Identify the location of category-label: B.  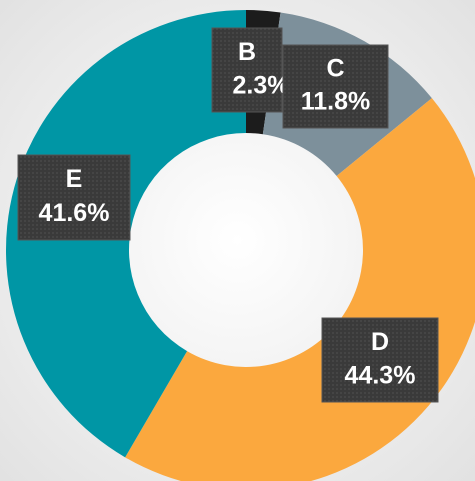
(247, 52).